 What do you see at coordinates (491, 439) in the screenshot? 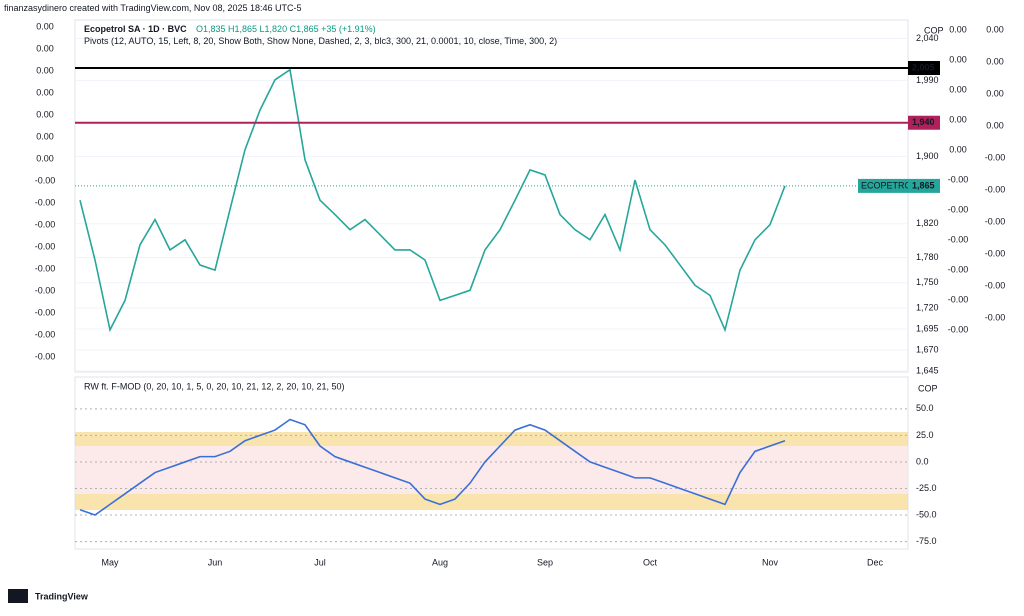
I see `osc-upper-band` at bounding box center [491, 439].